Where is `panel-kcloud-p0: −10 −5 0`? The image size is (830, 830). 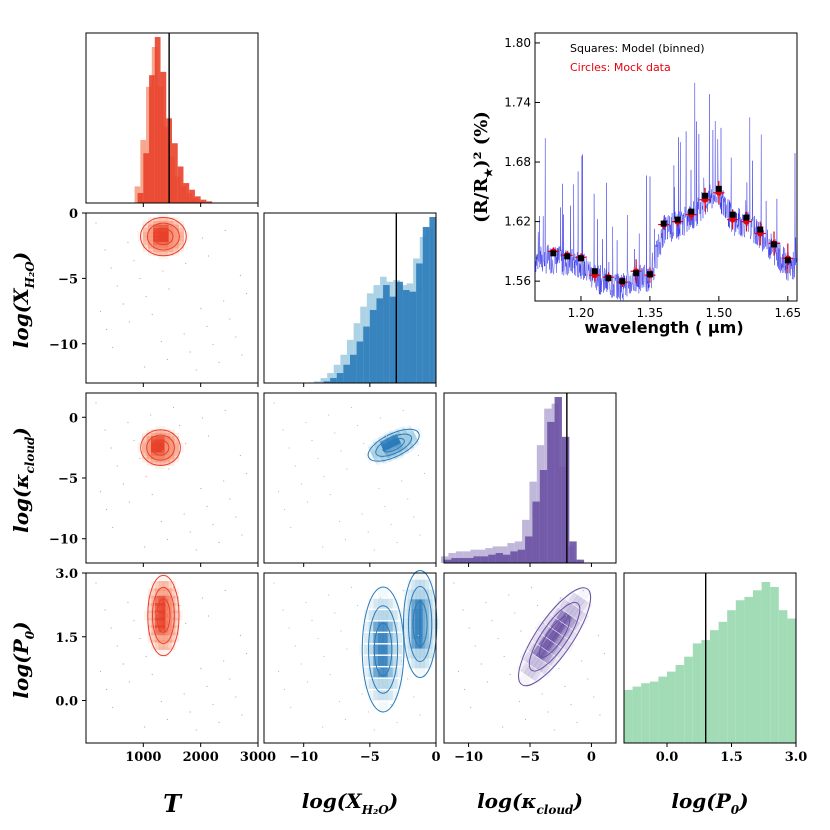 panel-kcloud-p0: −10 −5 0 is located at coordinates (530, 668).